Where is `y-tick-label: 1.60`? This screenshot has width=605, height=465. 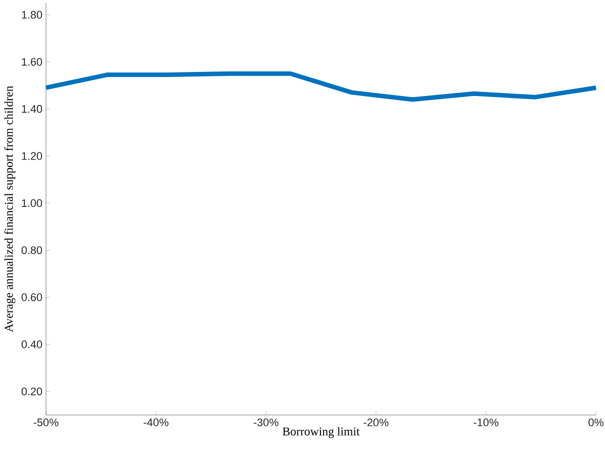
y-tick-label: 1.60 is located at coordinates (32, 62).